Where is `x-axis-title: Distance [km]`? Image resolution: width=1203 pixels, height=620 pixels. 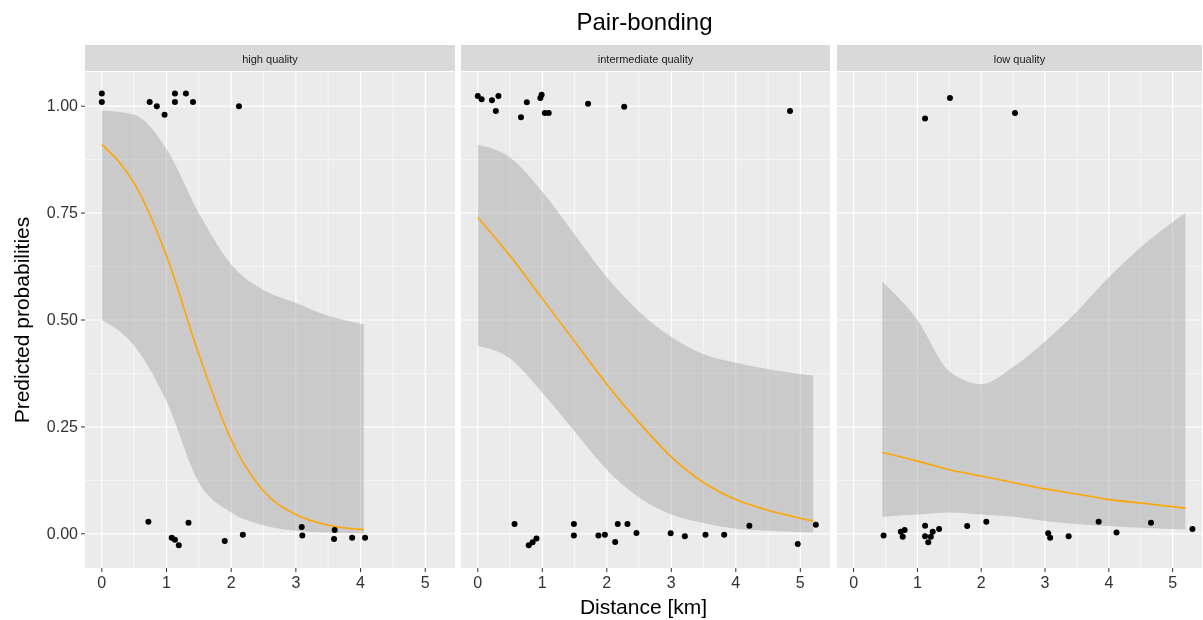 x-axis-title: Distance [km] is located at coordinates (643, 606).